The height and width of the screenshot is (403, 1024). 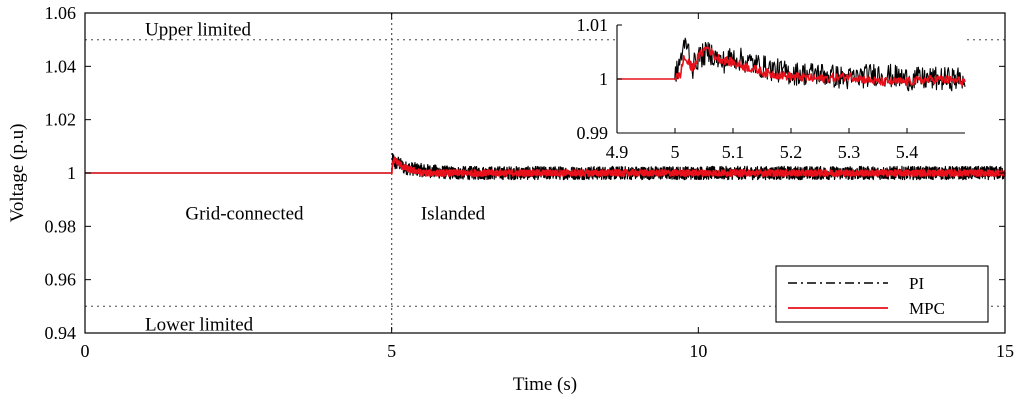 I want to click on y-tick-label: 0.96, so click(x=61, y=280).